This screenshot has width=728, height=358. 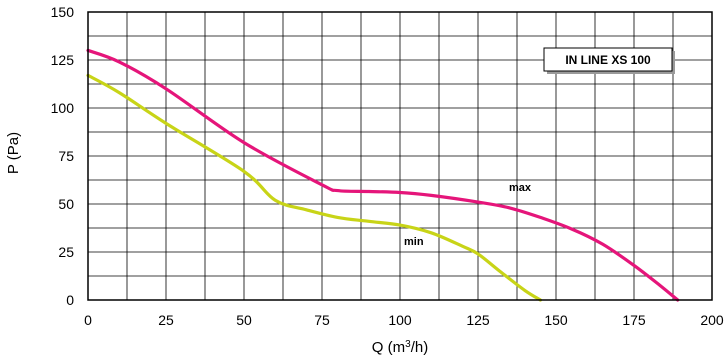 What do you see at coordinates (520, 188) in the screenshot?
I see `series-label-max: max` at bounding box center [520, 188].